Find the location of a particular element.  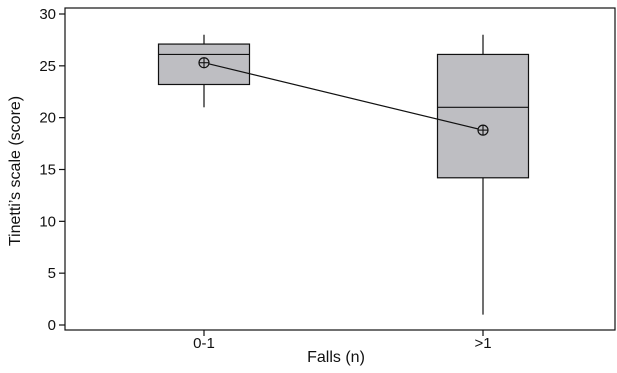

x-tick-label: 0-1 is located at coordinates (204, 343).